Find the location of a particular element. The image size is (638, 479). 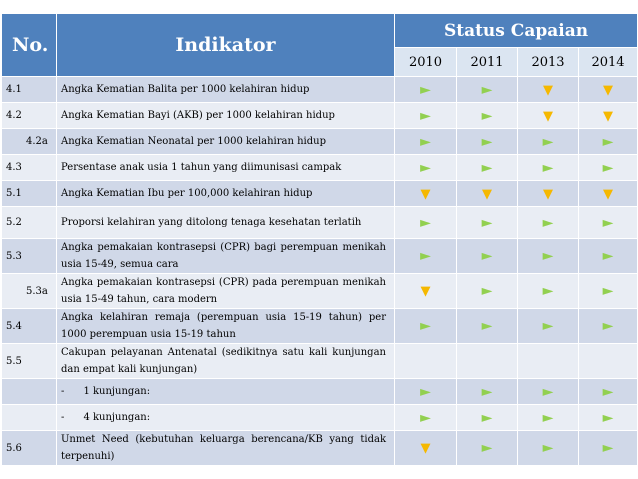

row-number: 4.2 is located at coordinates (29, 115).